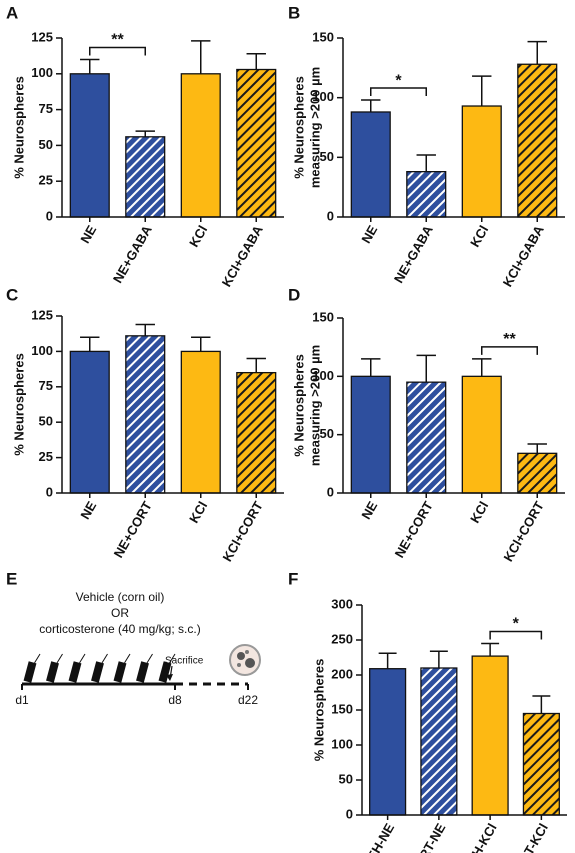 This screenshot has height=853, width=575. I want to click on y-tick-label: 300, so click(342, 603).